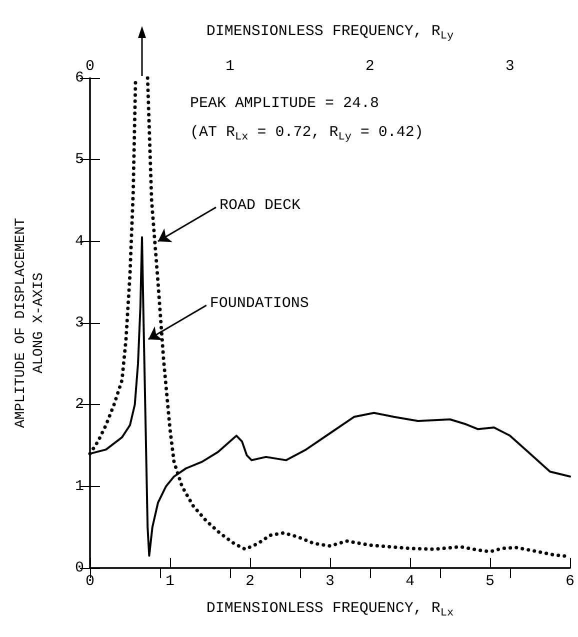  I want to click on x2-tick-label: 1, so click(229, 66).